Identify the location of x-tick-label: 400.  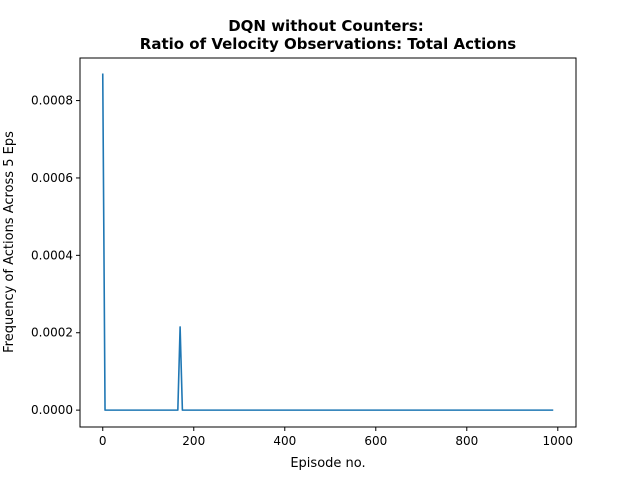
(284, 441).